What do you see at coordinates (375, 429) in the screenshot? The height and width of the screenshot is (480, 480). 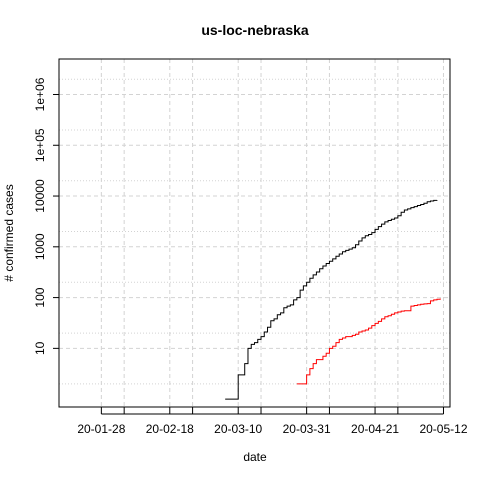 I see `x-tick-label: 20-04-21` at bounding box center [375, 429].